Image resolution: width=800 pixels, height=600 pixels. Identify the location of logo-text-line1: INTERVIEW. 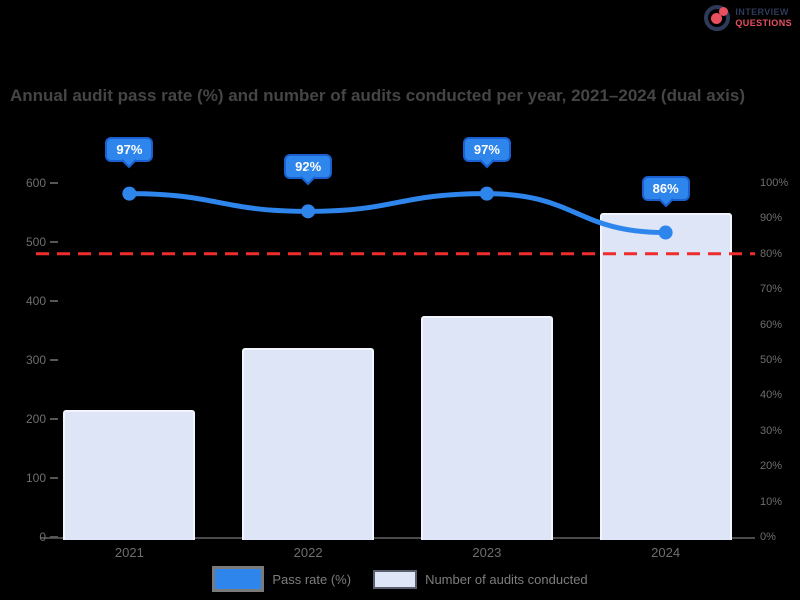
(762, 12).